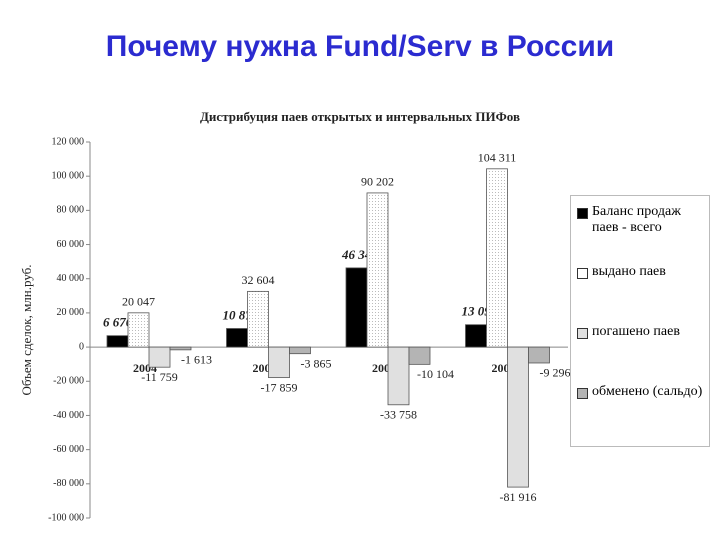  I want to click on y-axis-label: Объем сделок, млн.руб., so click(26, 329).